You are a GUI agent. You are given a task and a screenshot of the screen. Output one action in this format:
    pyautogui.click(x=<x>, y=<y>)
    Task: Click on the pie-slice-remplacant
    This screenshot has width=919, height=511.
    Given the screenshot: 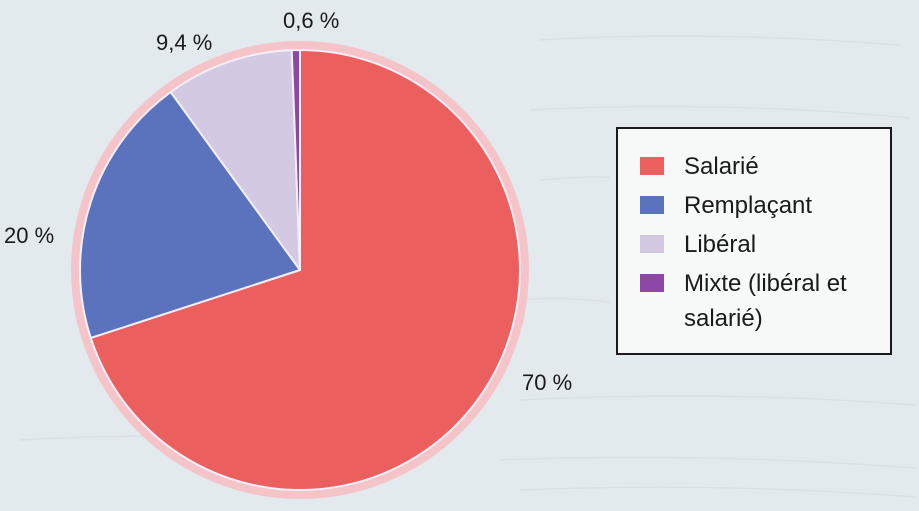 What is the action you would take?
    pyautogui.click(x=190, y=215)
    